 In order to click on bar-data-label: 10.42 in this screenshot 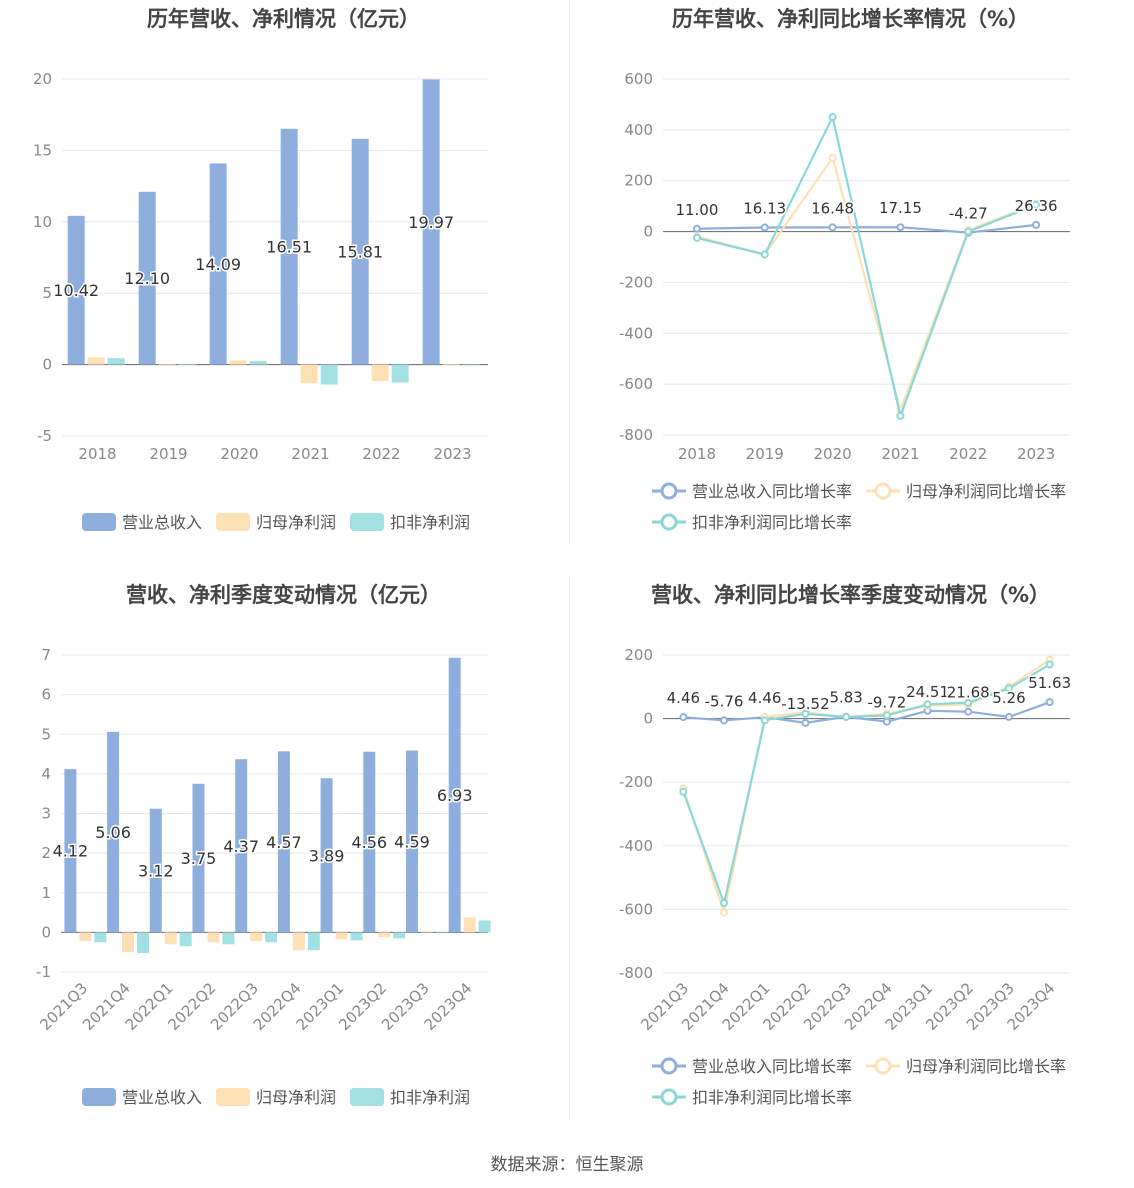, I will do `click(76, 290)`.